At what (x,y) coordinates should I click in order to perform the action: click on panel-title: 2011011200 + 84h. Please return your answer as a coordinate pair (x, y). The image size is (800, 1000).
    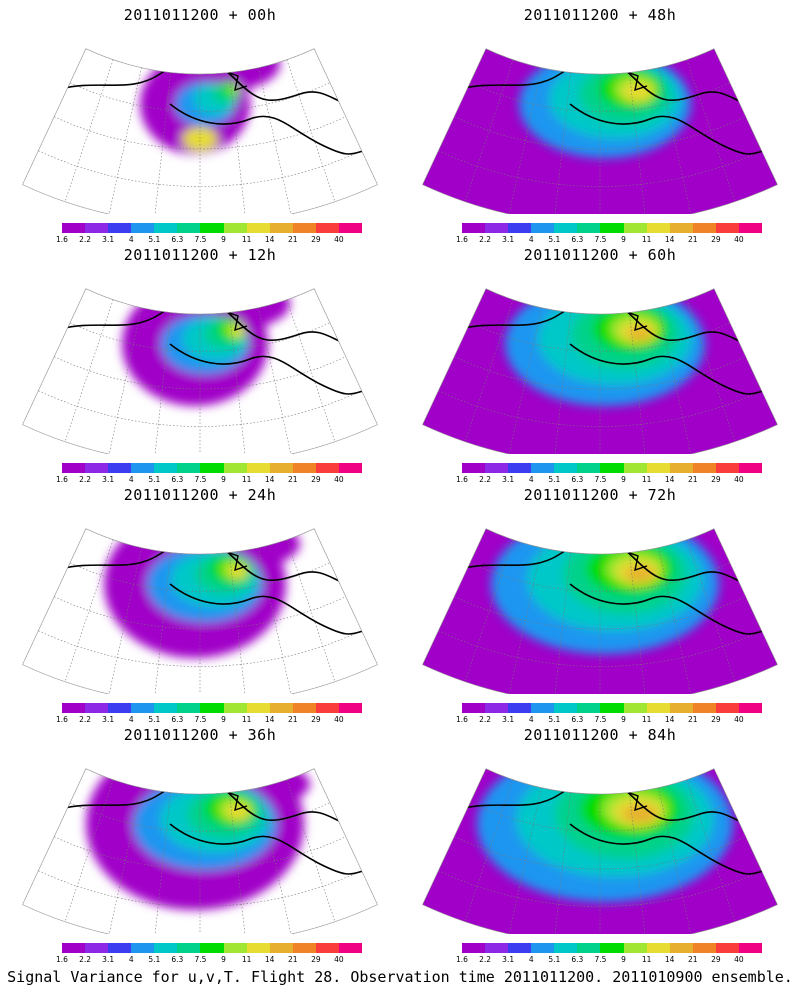
    Looking at the image, I should click on (600, 735).